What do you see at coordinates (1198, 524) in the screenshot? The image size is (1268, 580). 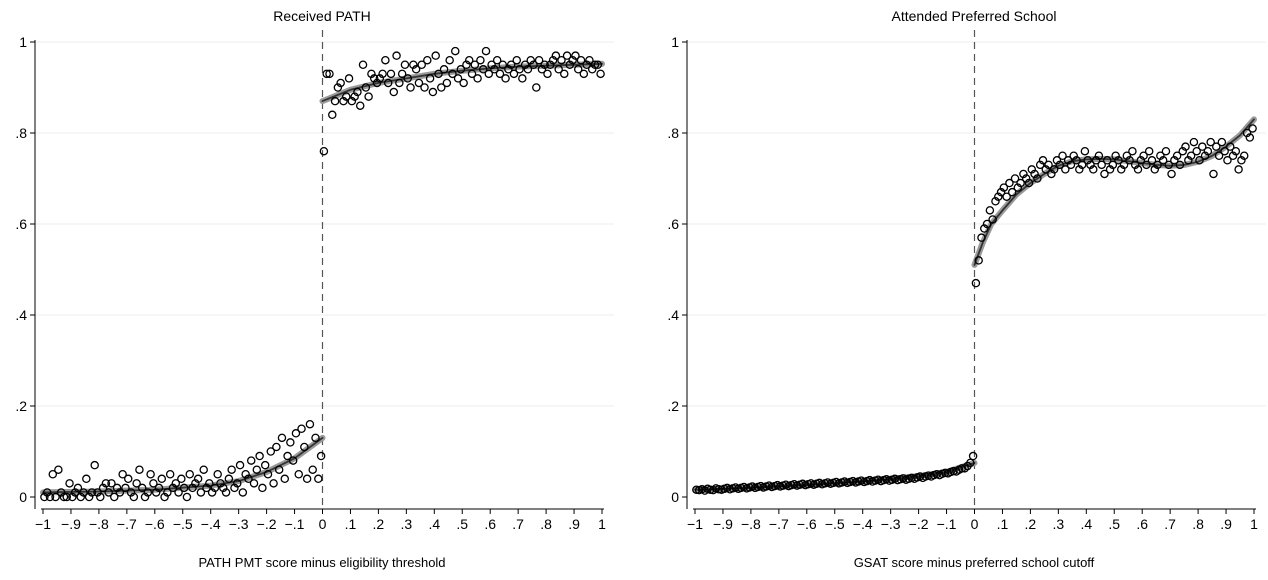 I see `x-tick-label: .8` at bounding box center [1198, 524].